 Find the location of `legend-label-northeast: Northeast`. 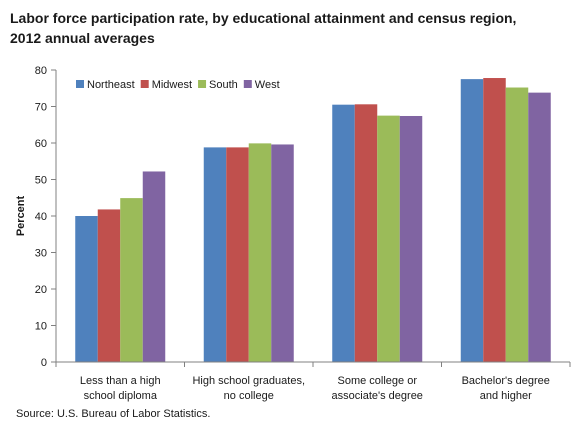

legend-label-northeast: Northeast is located at coordinates (111, 85).